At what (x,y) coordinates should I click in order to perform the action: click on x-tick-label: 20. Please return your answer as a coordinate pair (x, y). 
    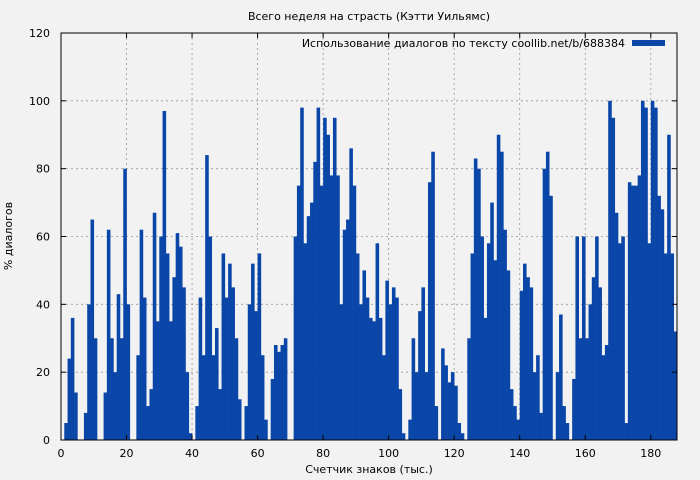
    Looking at the image, I should click on (127, 453).